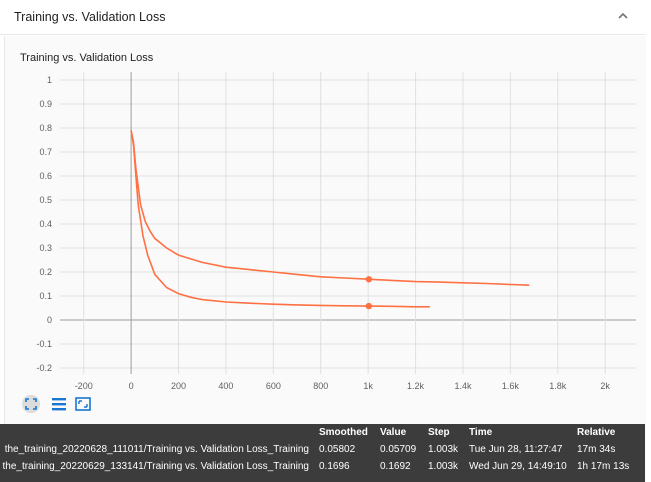 The image size is (651, 482). I want to click on smoothed-value: 0.05802, so click(337, 449).